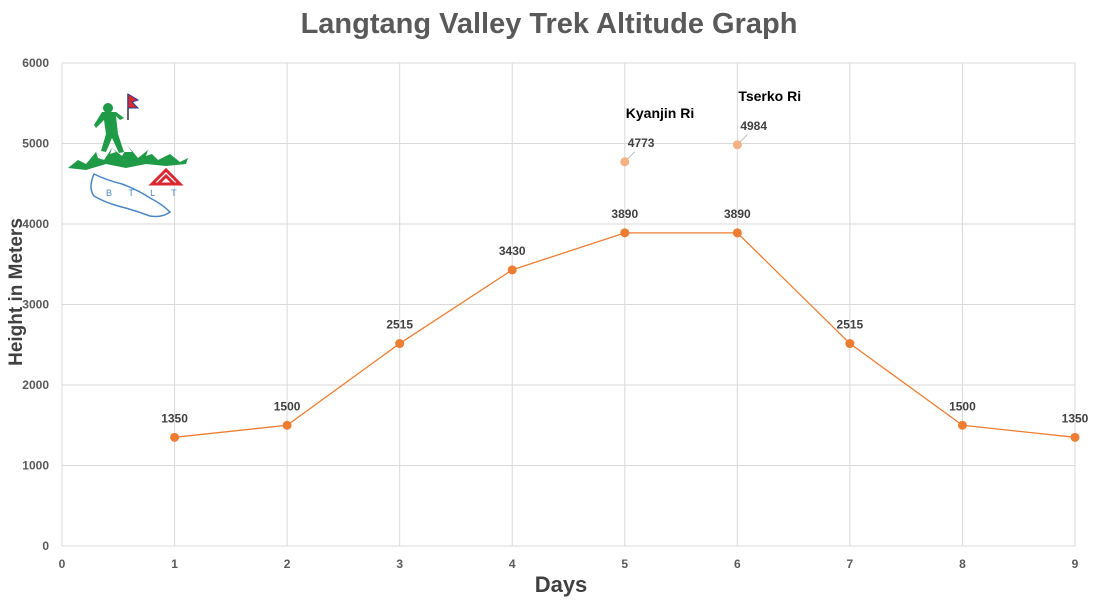 The image size is (1098, 612). Describe the element at coordinates (145, 193) in the screenshot. I see `logo-text: B T L T` at that location.